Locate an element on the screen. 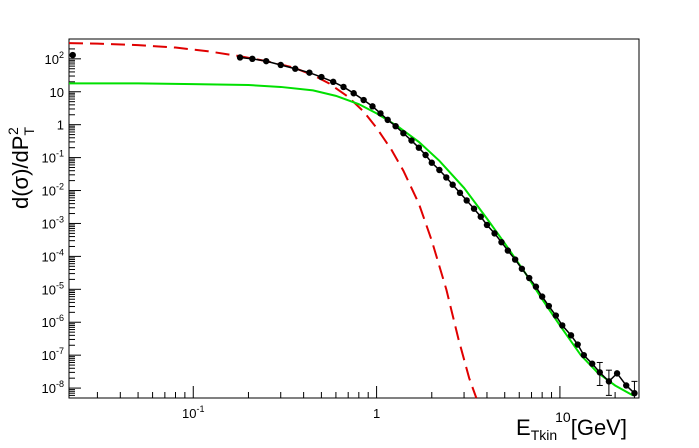 Image resolution: width=699 pixels, height=448 pixels. x-tick-label-mantissa: 1 is located at coordinates (376, 413).